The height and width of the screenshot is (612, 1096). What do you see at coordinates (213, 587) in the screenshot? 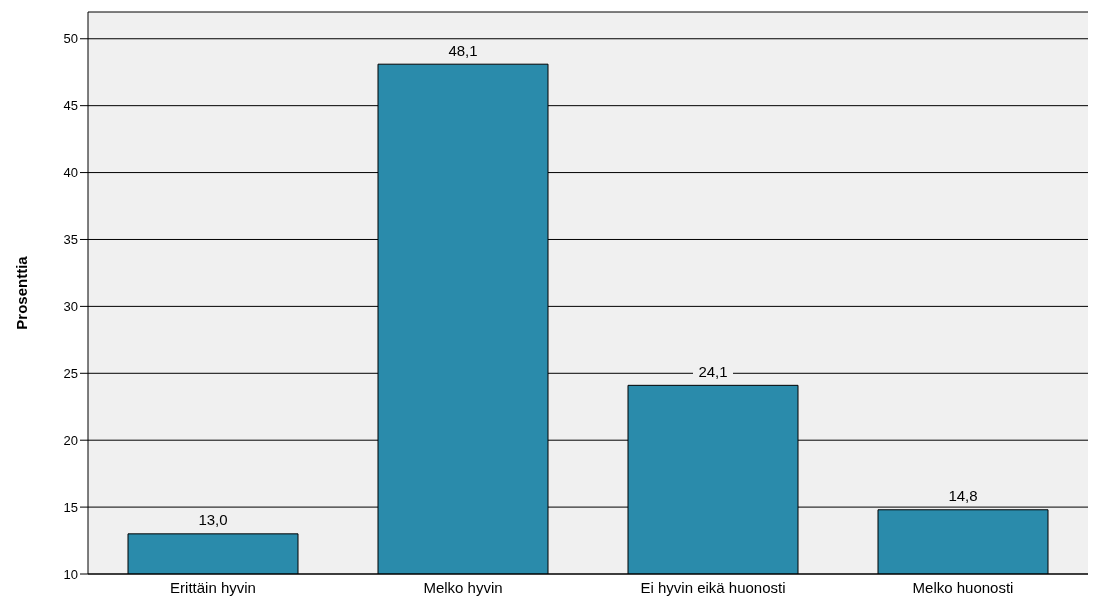
I see `x-tick-label: Erittäin hyvin` at bounding box center [213, 587].